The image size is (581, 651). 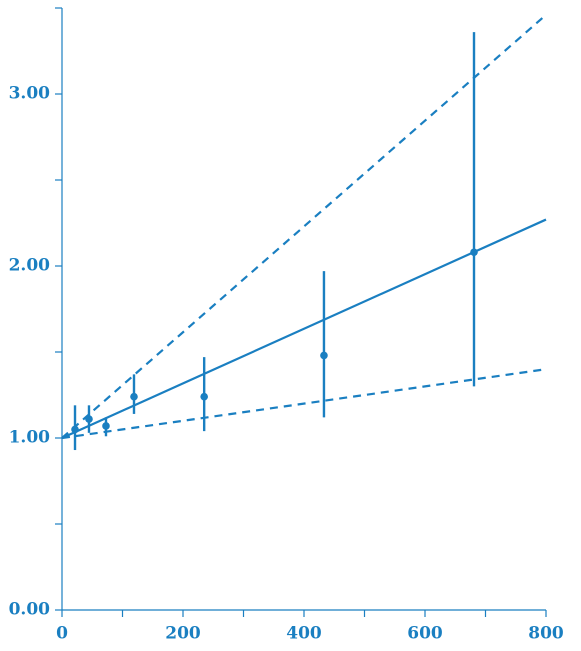 What do you see at coordinates (304, 634) in the screenshot?
I see `x-tick-label: 400` at bounding box center [304, 634].